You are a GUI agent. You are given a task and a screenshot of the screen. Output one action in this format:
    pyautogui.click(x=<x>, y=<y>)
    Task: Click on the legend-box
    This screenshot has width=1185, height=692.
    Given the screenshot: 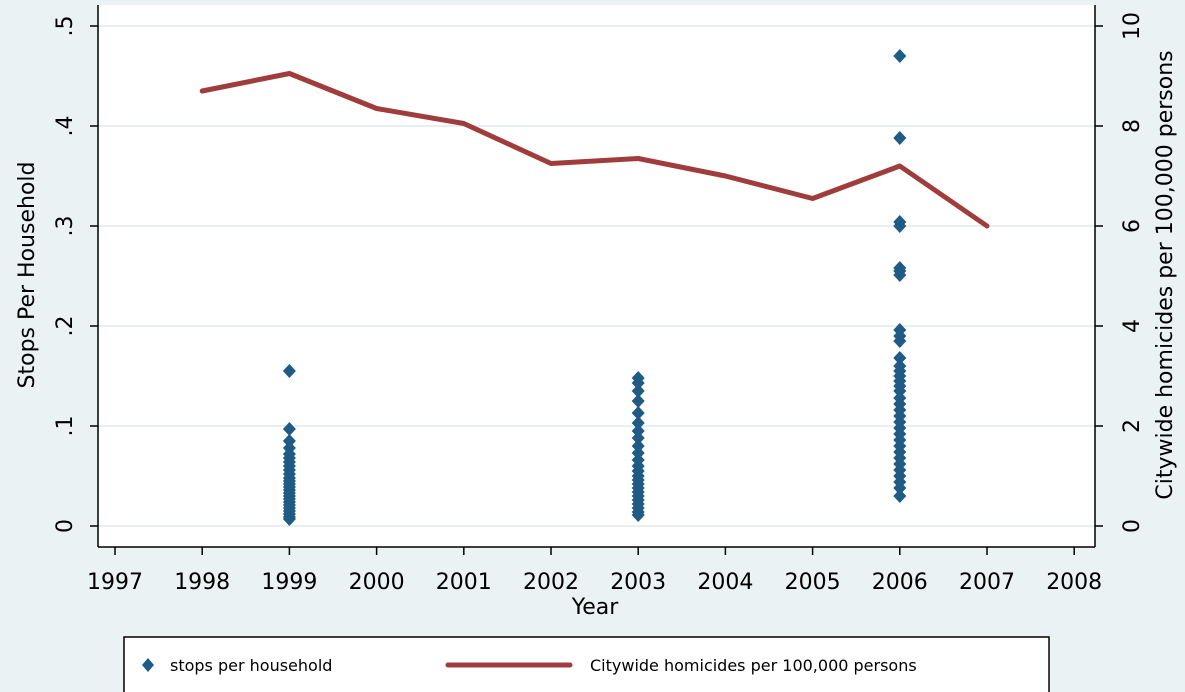 What is the action you would take?
    pyautogui.click(x=586, y=664)
    